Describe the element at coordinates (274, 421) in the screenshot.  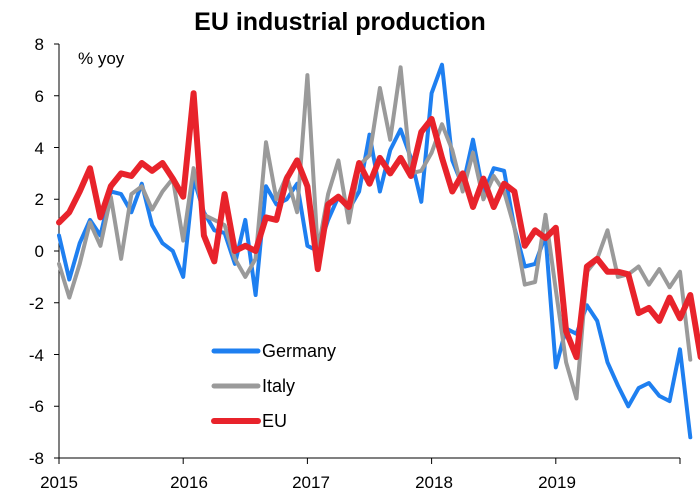
I see `legend-label-eu: EU` at that location.